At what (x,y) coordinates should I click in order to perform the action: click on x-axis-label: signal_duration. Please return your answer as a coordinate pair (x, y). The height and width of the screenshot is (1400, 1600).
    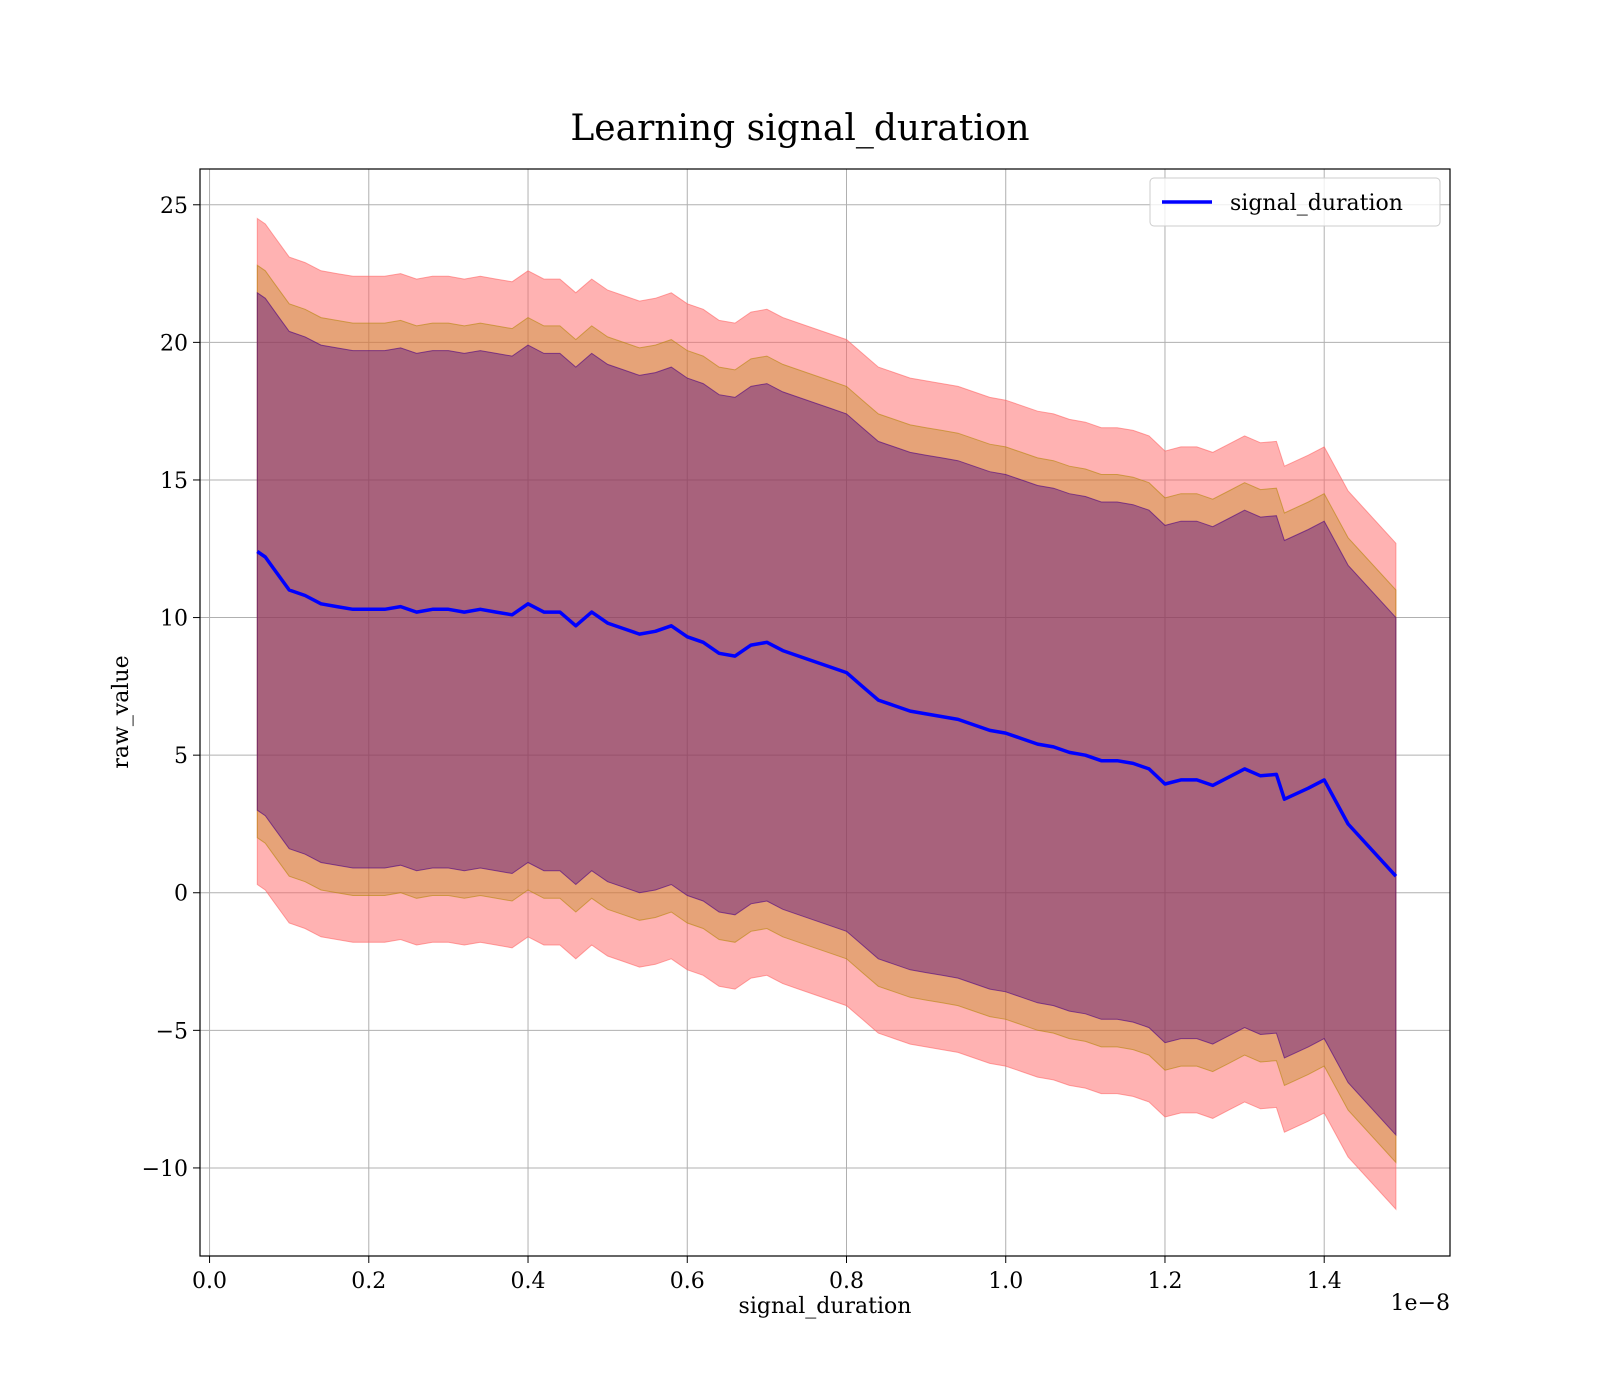
    Looking at the image, I should click on (825, 1306).